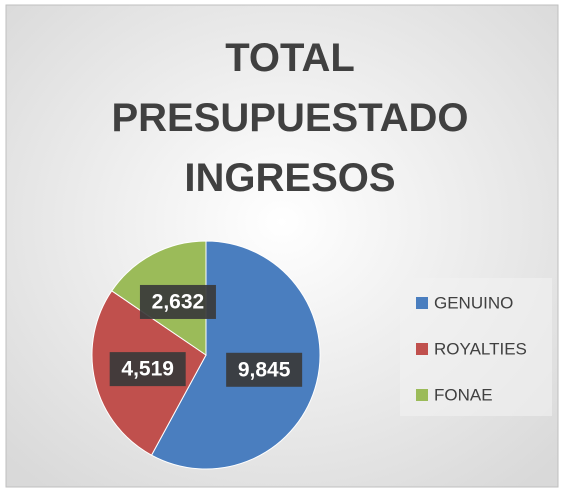 The image size is (564, 492). What do you see at coordinates (463, 394) in the screenshot?
I see `legend-label: FONAE` at bounding box center [463, 394].